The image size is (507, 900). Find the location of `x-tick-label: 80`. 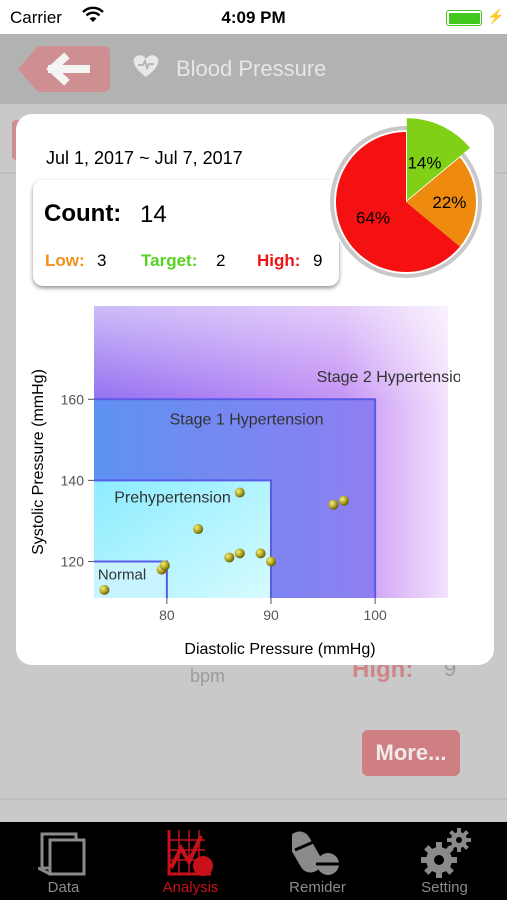

x-tick-label: 80 is located at coordinates (167, 615).